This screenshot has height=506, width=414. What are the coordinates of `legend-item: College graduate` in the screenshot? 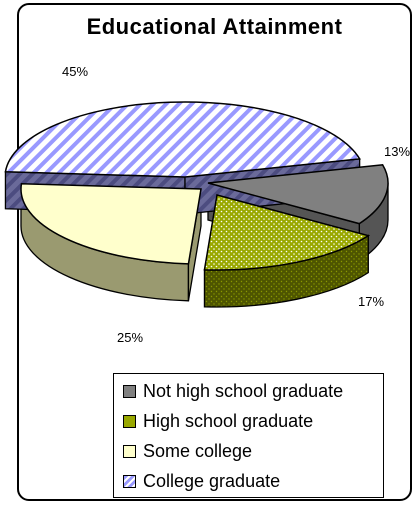 It's located at (248, 481).